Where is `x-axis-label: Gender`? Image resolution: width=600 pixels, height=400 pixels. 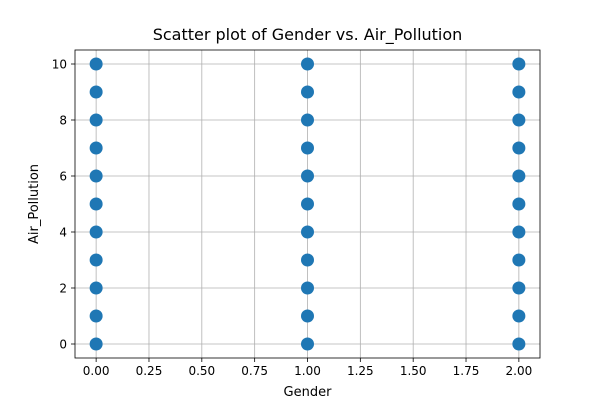 x-axis-label: Gender is located at coordinates (308, 392).